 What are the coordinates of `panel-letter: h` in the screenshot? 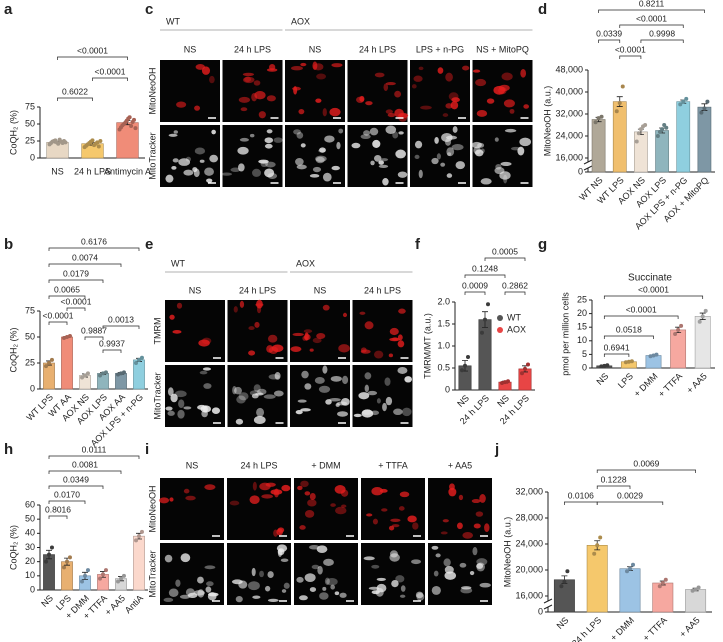 It's located at (8, 449).